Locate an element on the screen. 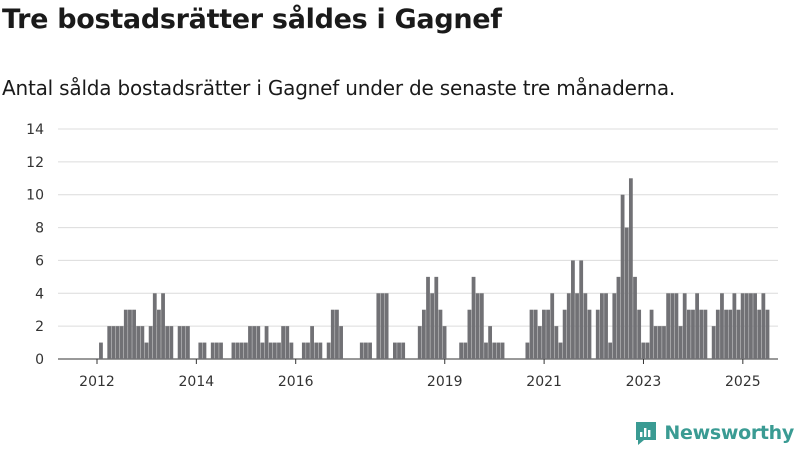 The height and width of the screenshot is (450, 800). x-tick-label: 2012 is located at coordinates (97, 382).